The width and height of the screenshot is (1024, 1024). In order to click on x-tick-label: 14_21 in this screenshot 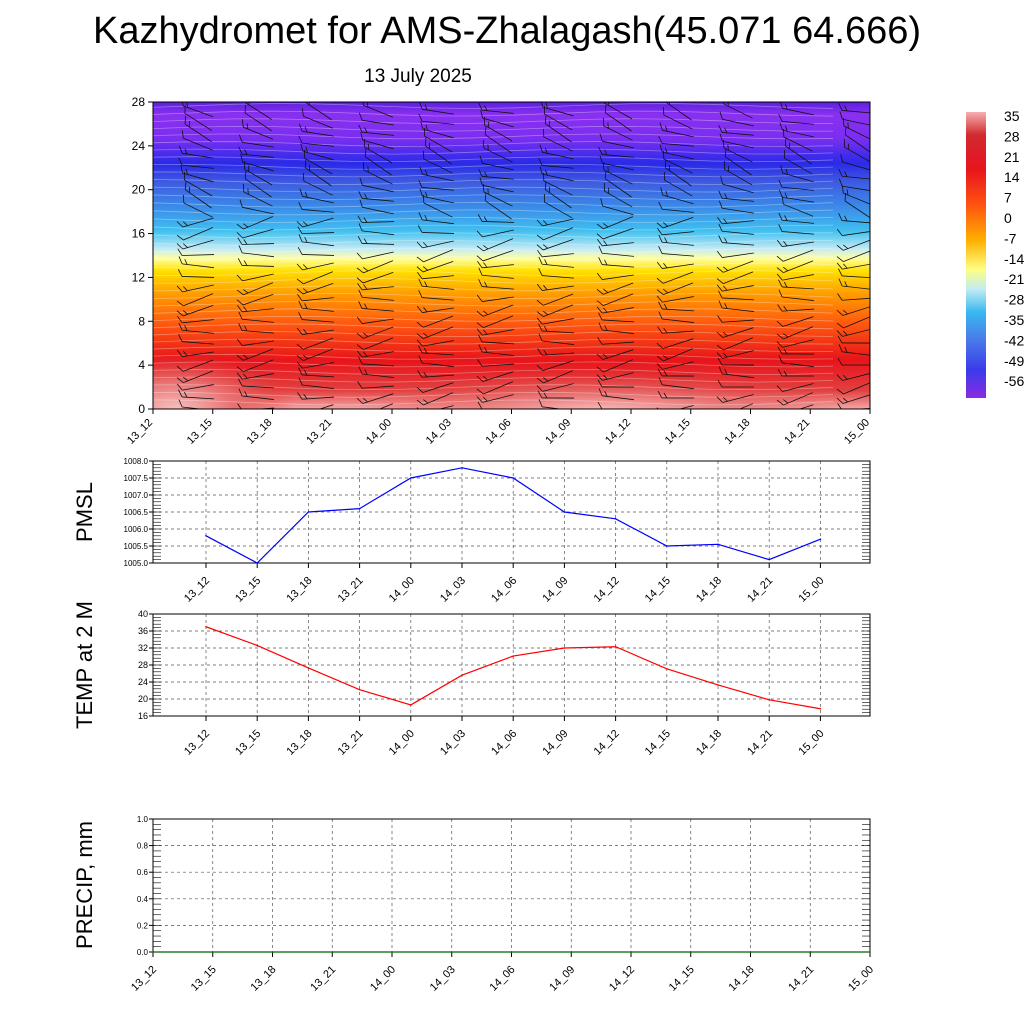, I will do `click(797, 432)`.